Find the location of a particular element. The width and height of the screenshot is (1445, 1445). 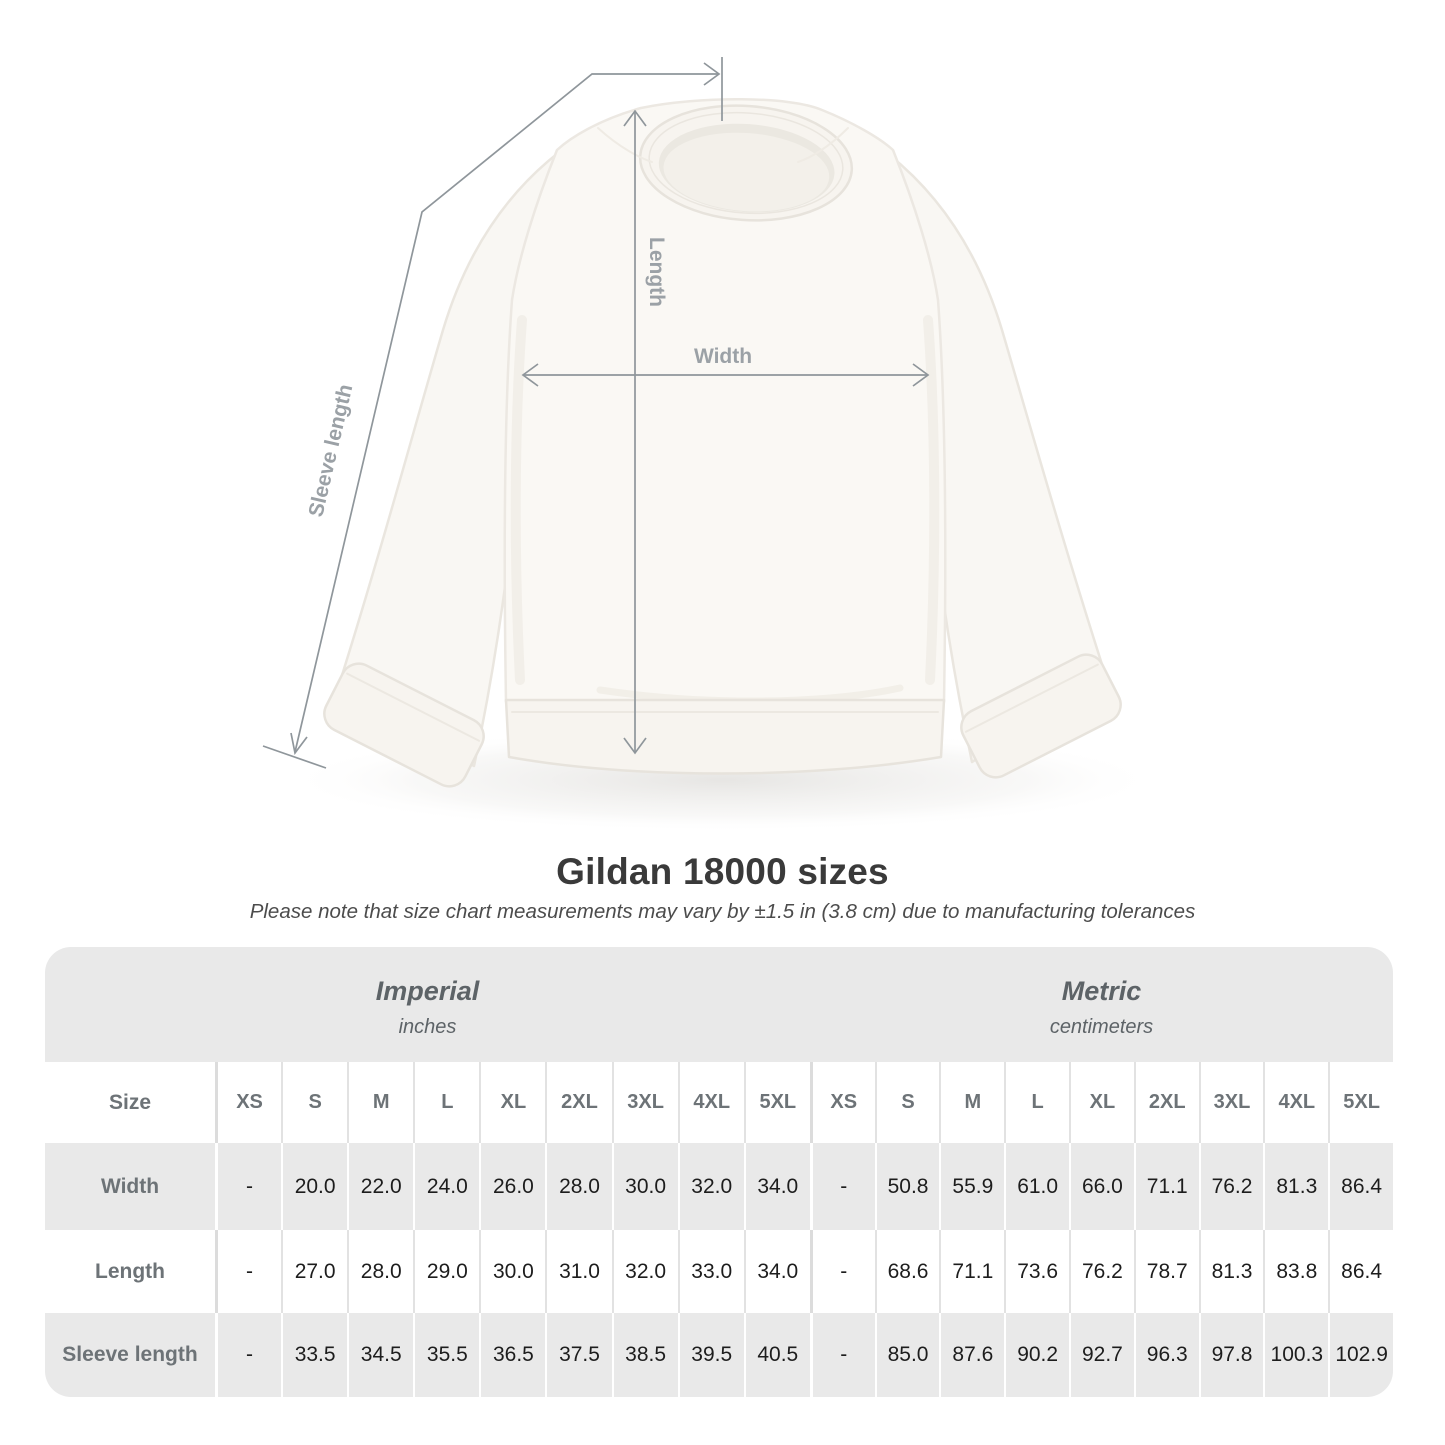

value-cell: 20.0 is located at coordinates (314, 1186).